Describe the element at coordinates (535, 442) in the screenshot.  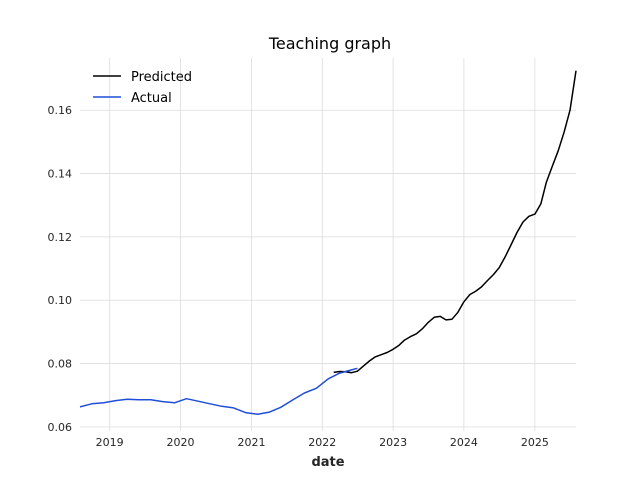
I see `x-tick-label: 2025` at that location.